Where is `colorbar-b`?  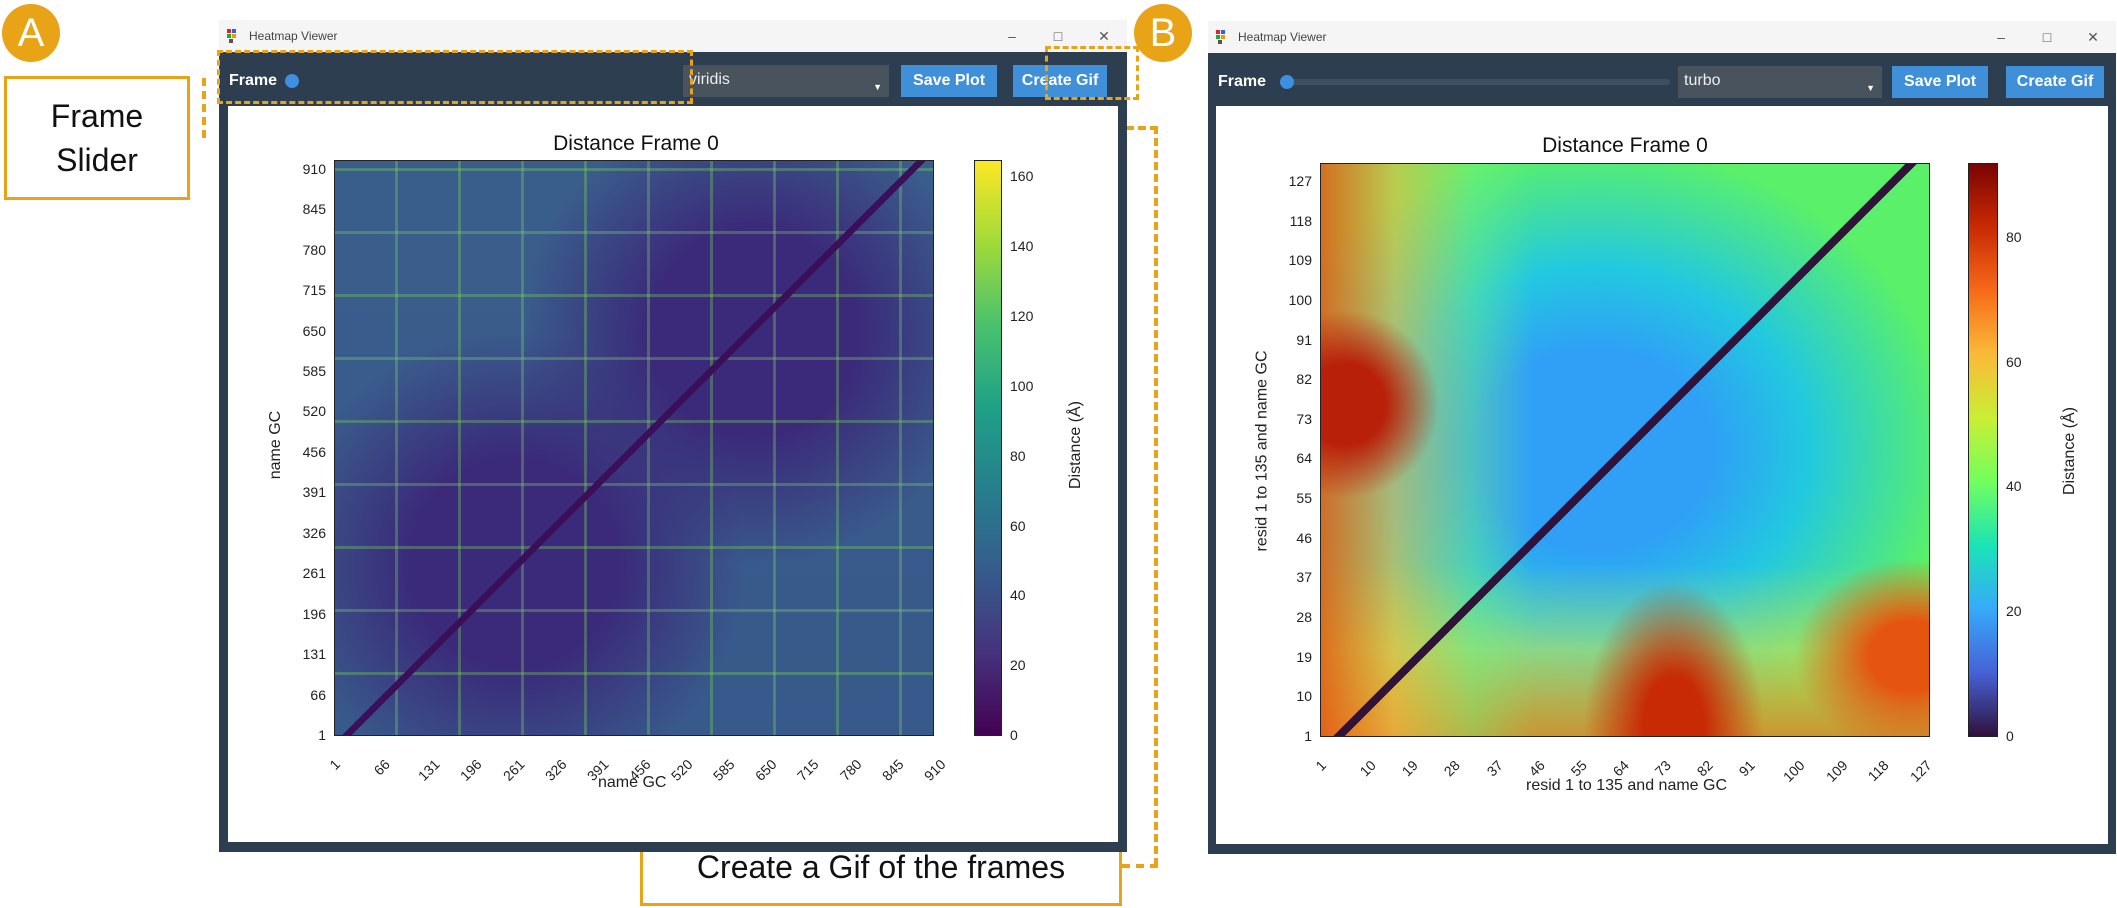 colorbar-b is located at coordinates (1983, 450).